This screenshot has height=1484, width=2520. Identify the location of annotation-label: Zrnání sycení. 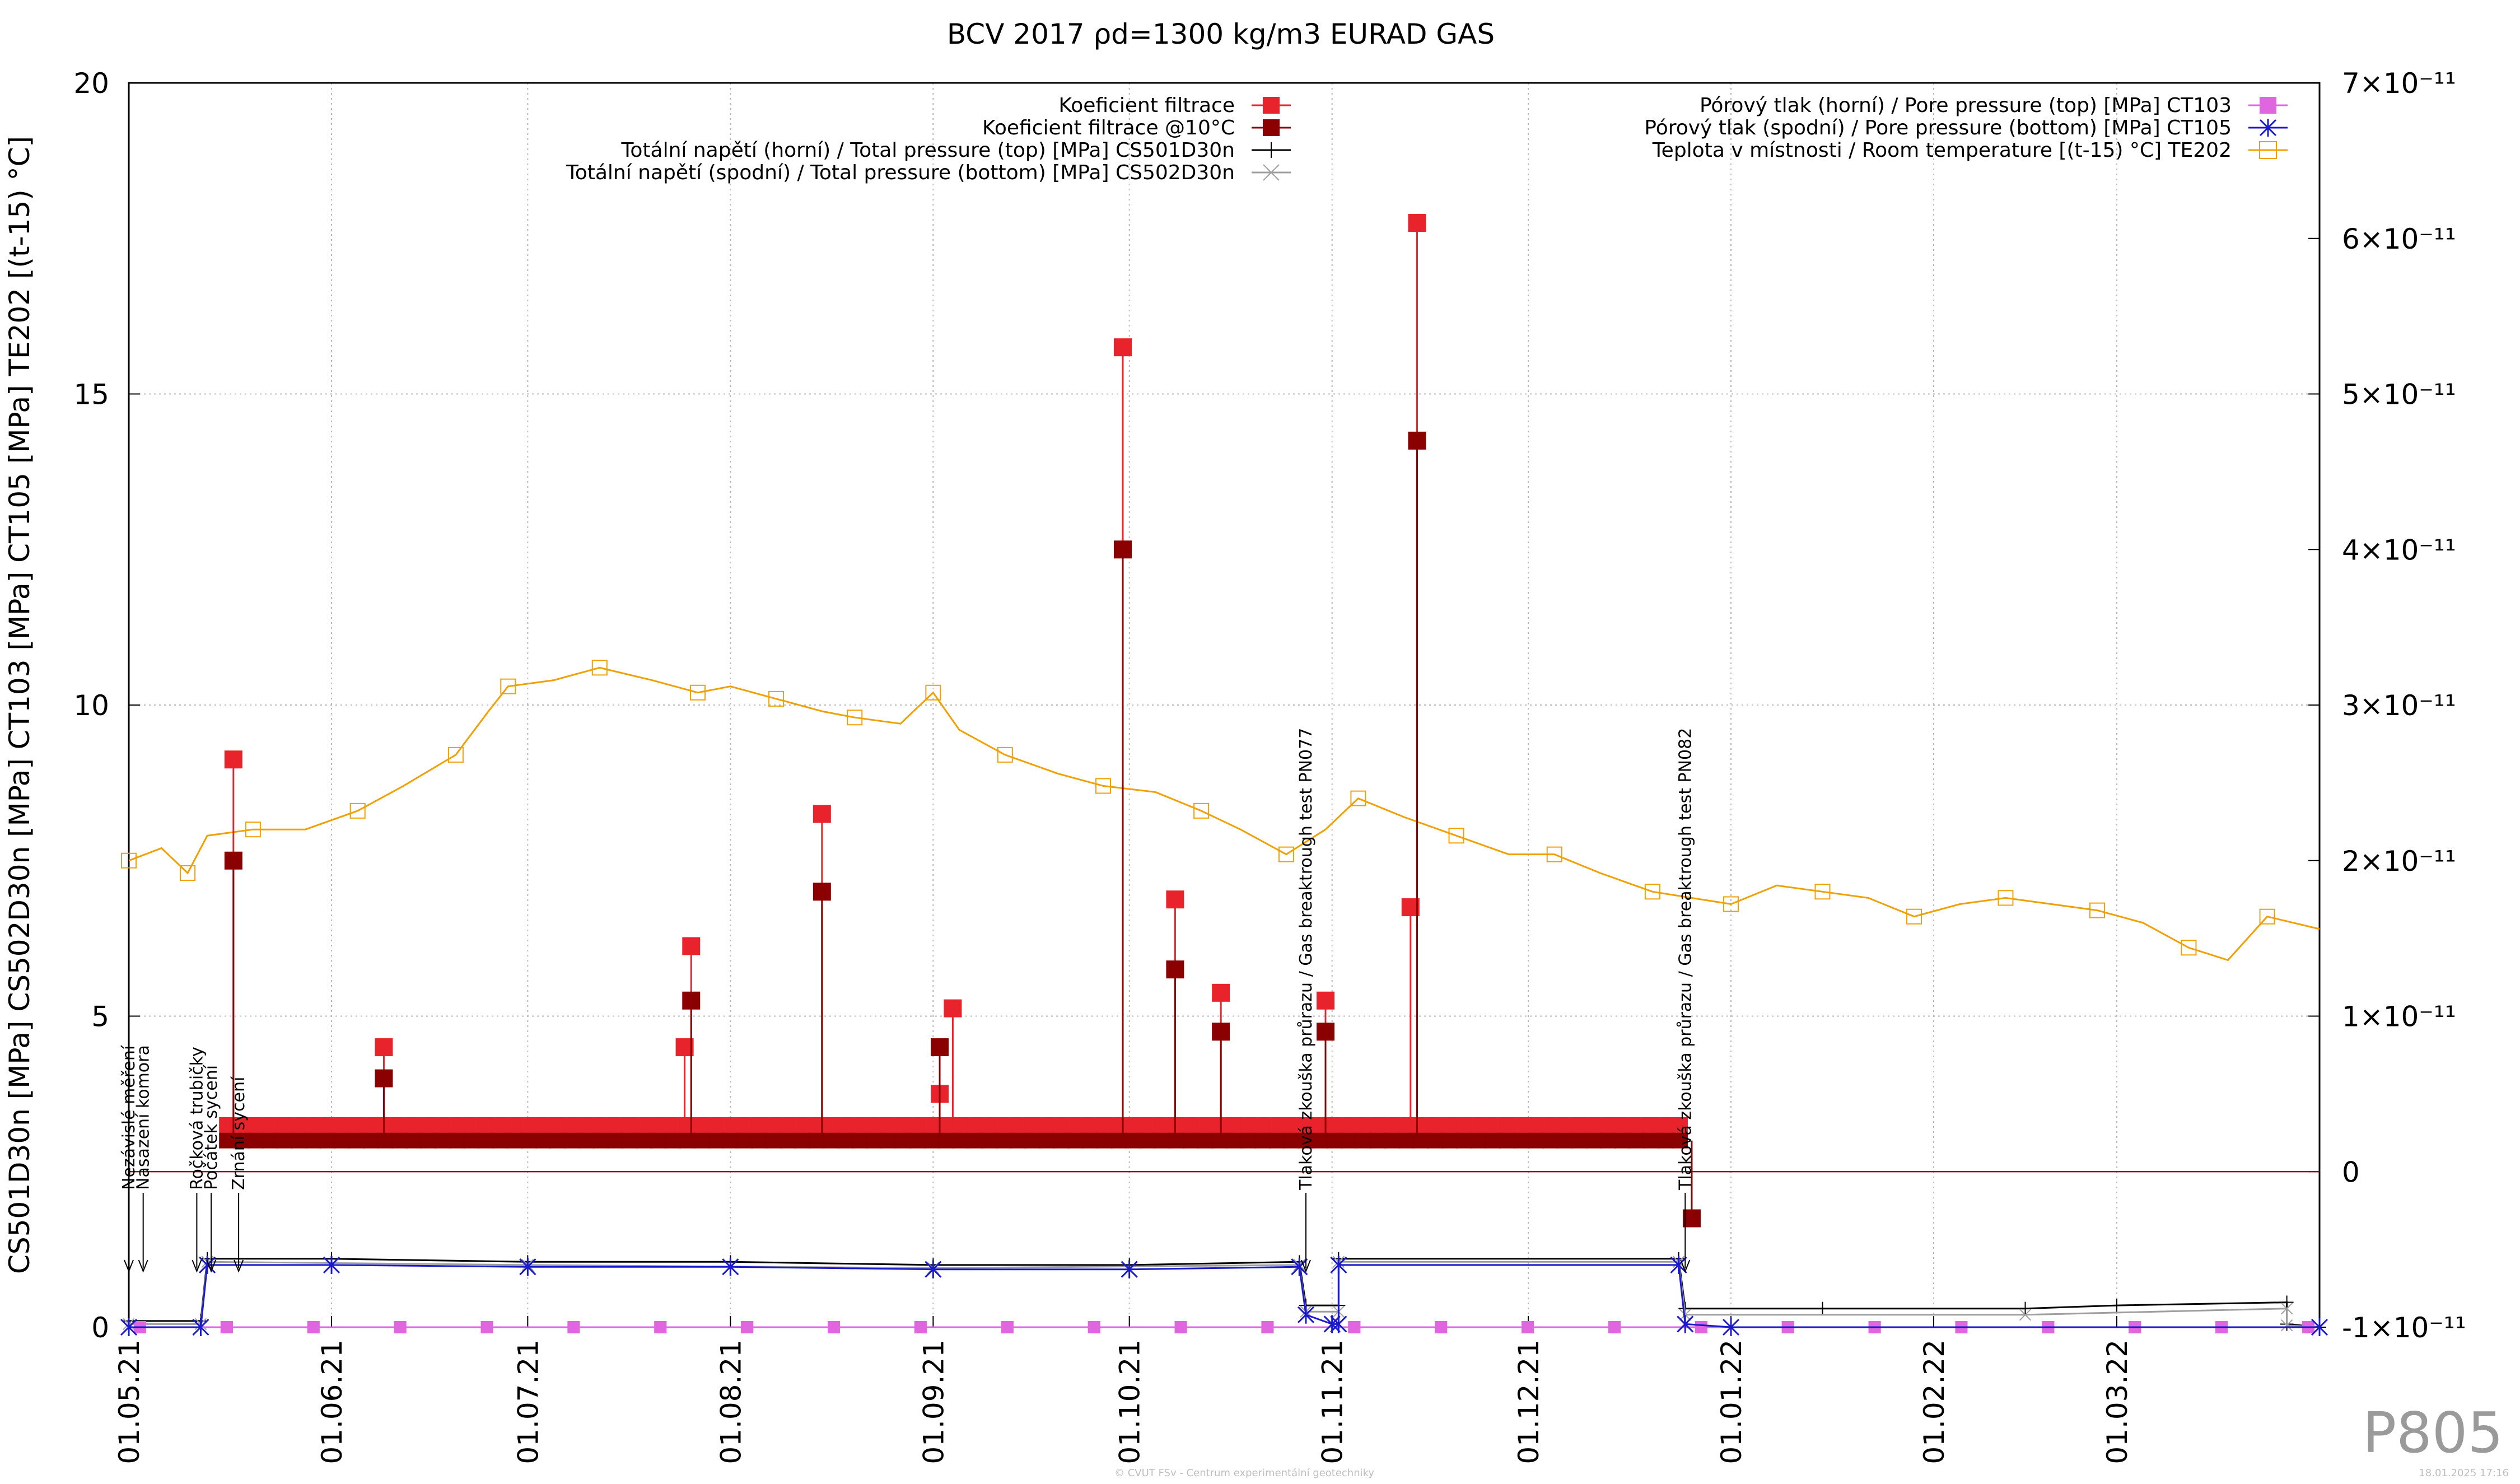
(239, 1133).